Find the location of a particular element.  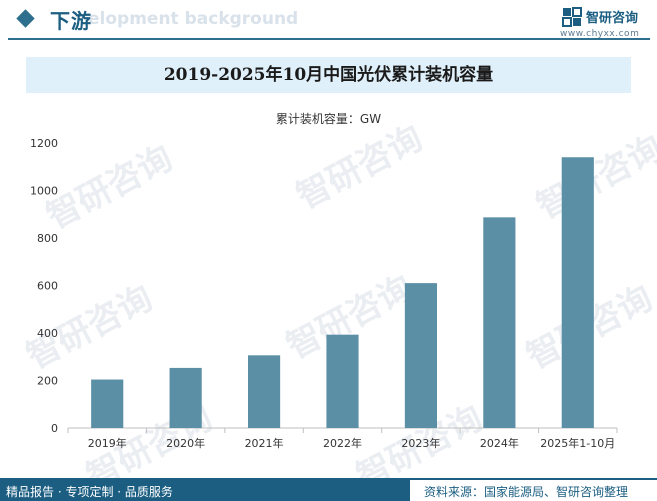

y-tick-label: 0 is located at coordinates (54, 428).